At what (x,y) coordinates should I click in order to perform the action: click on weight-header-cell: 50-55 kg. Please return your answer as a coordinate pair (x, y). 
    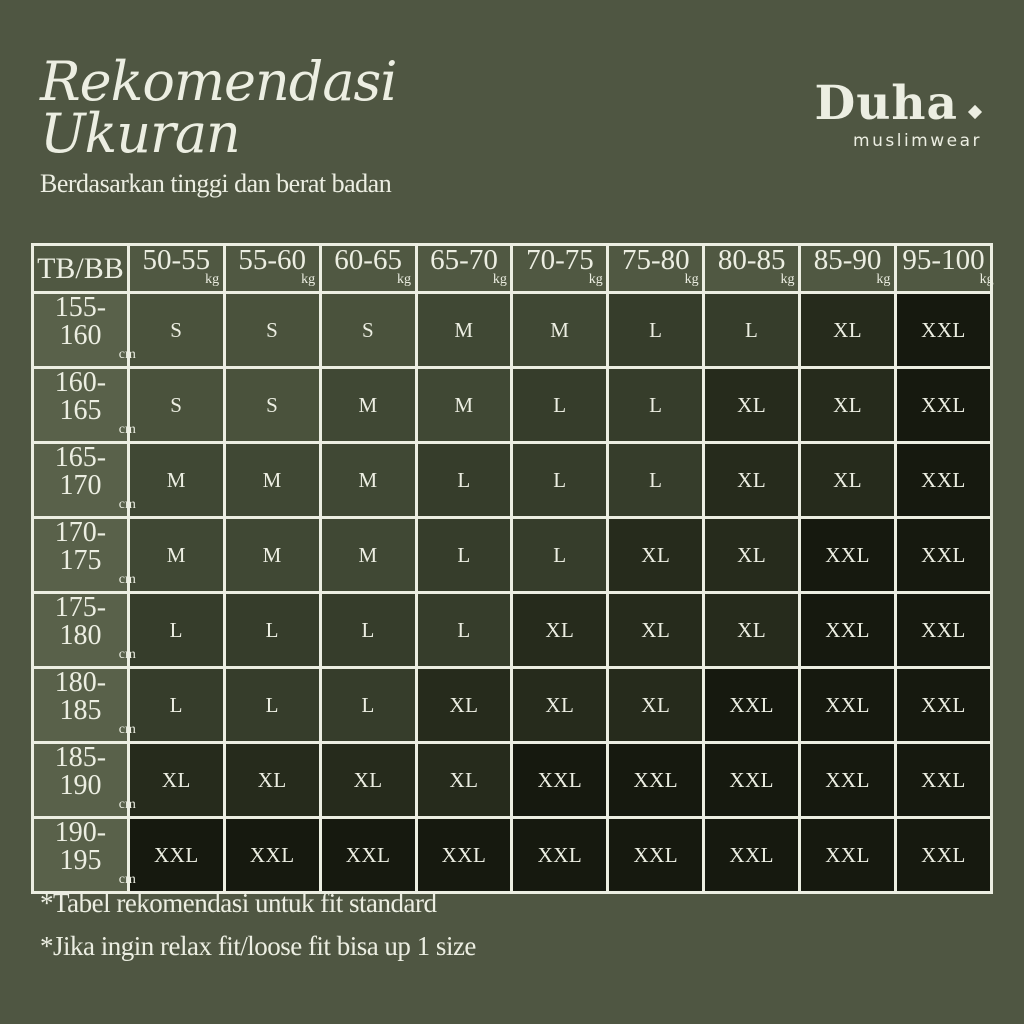
    Looking at the image, I should click on (176, 268).